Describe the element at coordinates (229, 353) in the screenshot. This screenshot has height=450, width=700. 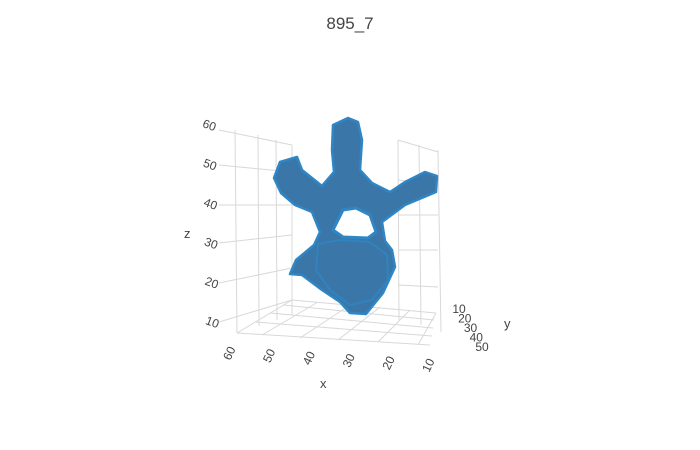
I see `x-tick-label: 60` at that location.